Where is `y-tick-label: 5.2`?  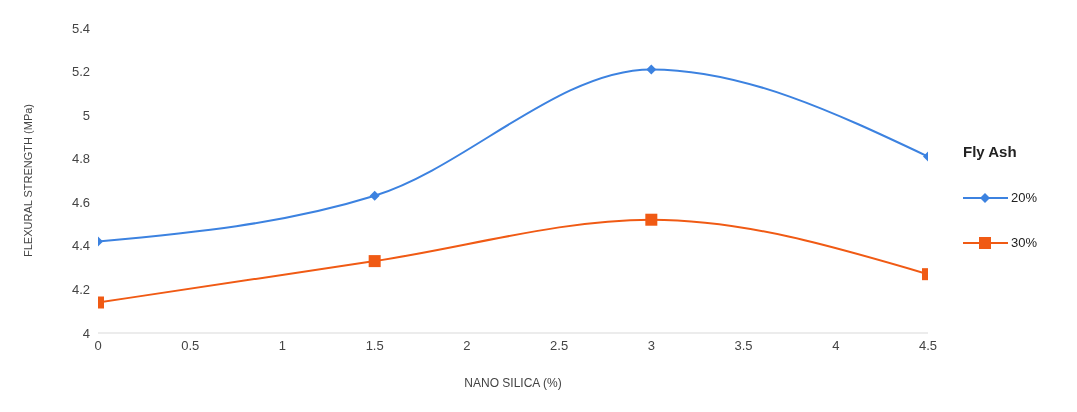
y-tick-label: 5.2 is located at coordinates (80, 72).